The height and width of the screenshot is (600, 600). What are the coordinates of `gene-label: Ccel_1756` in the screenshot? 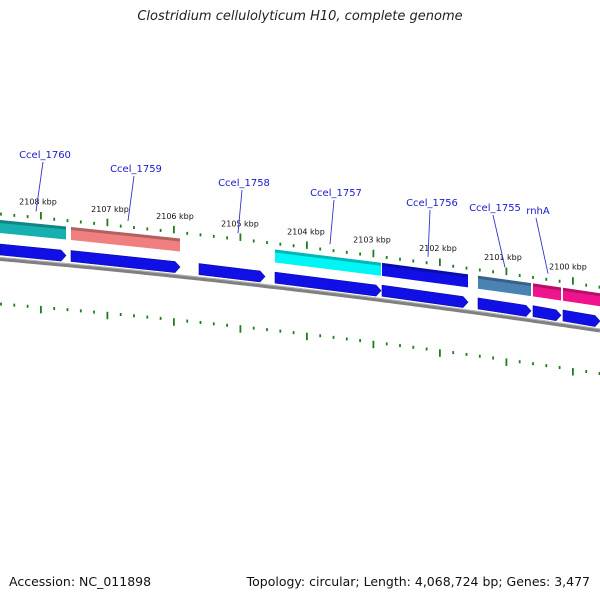 It's located at (432, 203).